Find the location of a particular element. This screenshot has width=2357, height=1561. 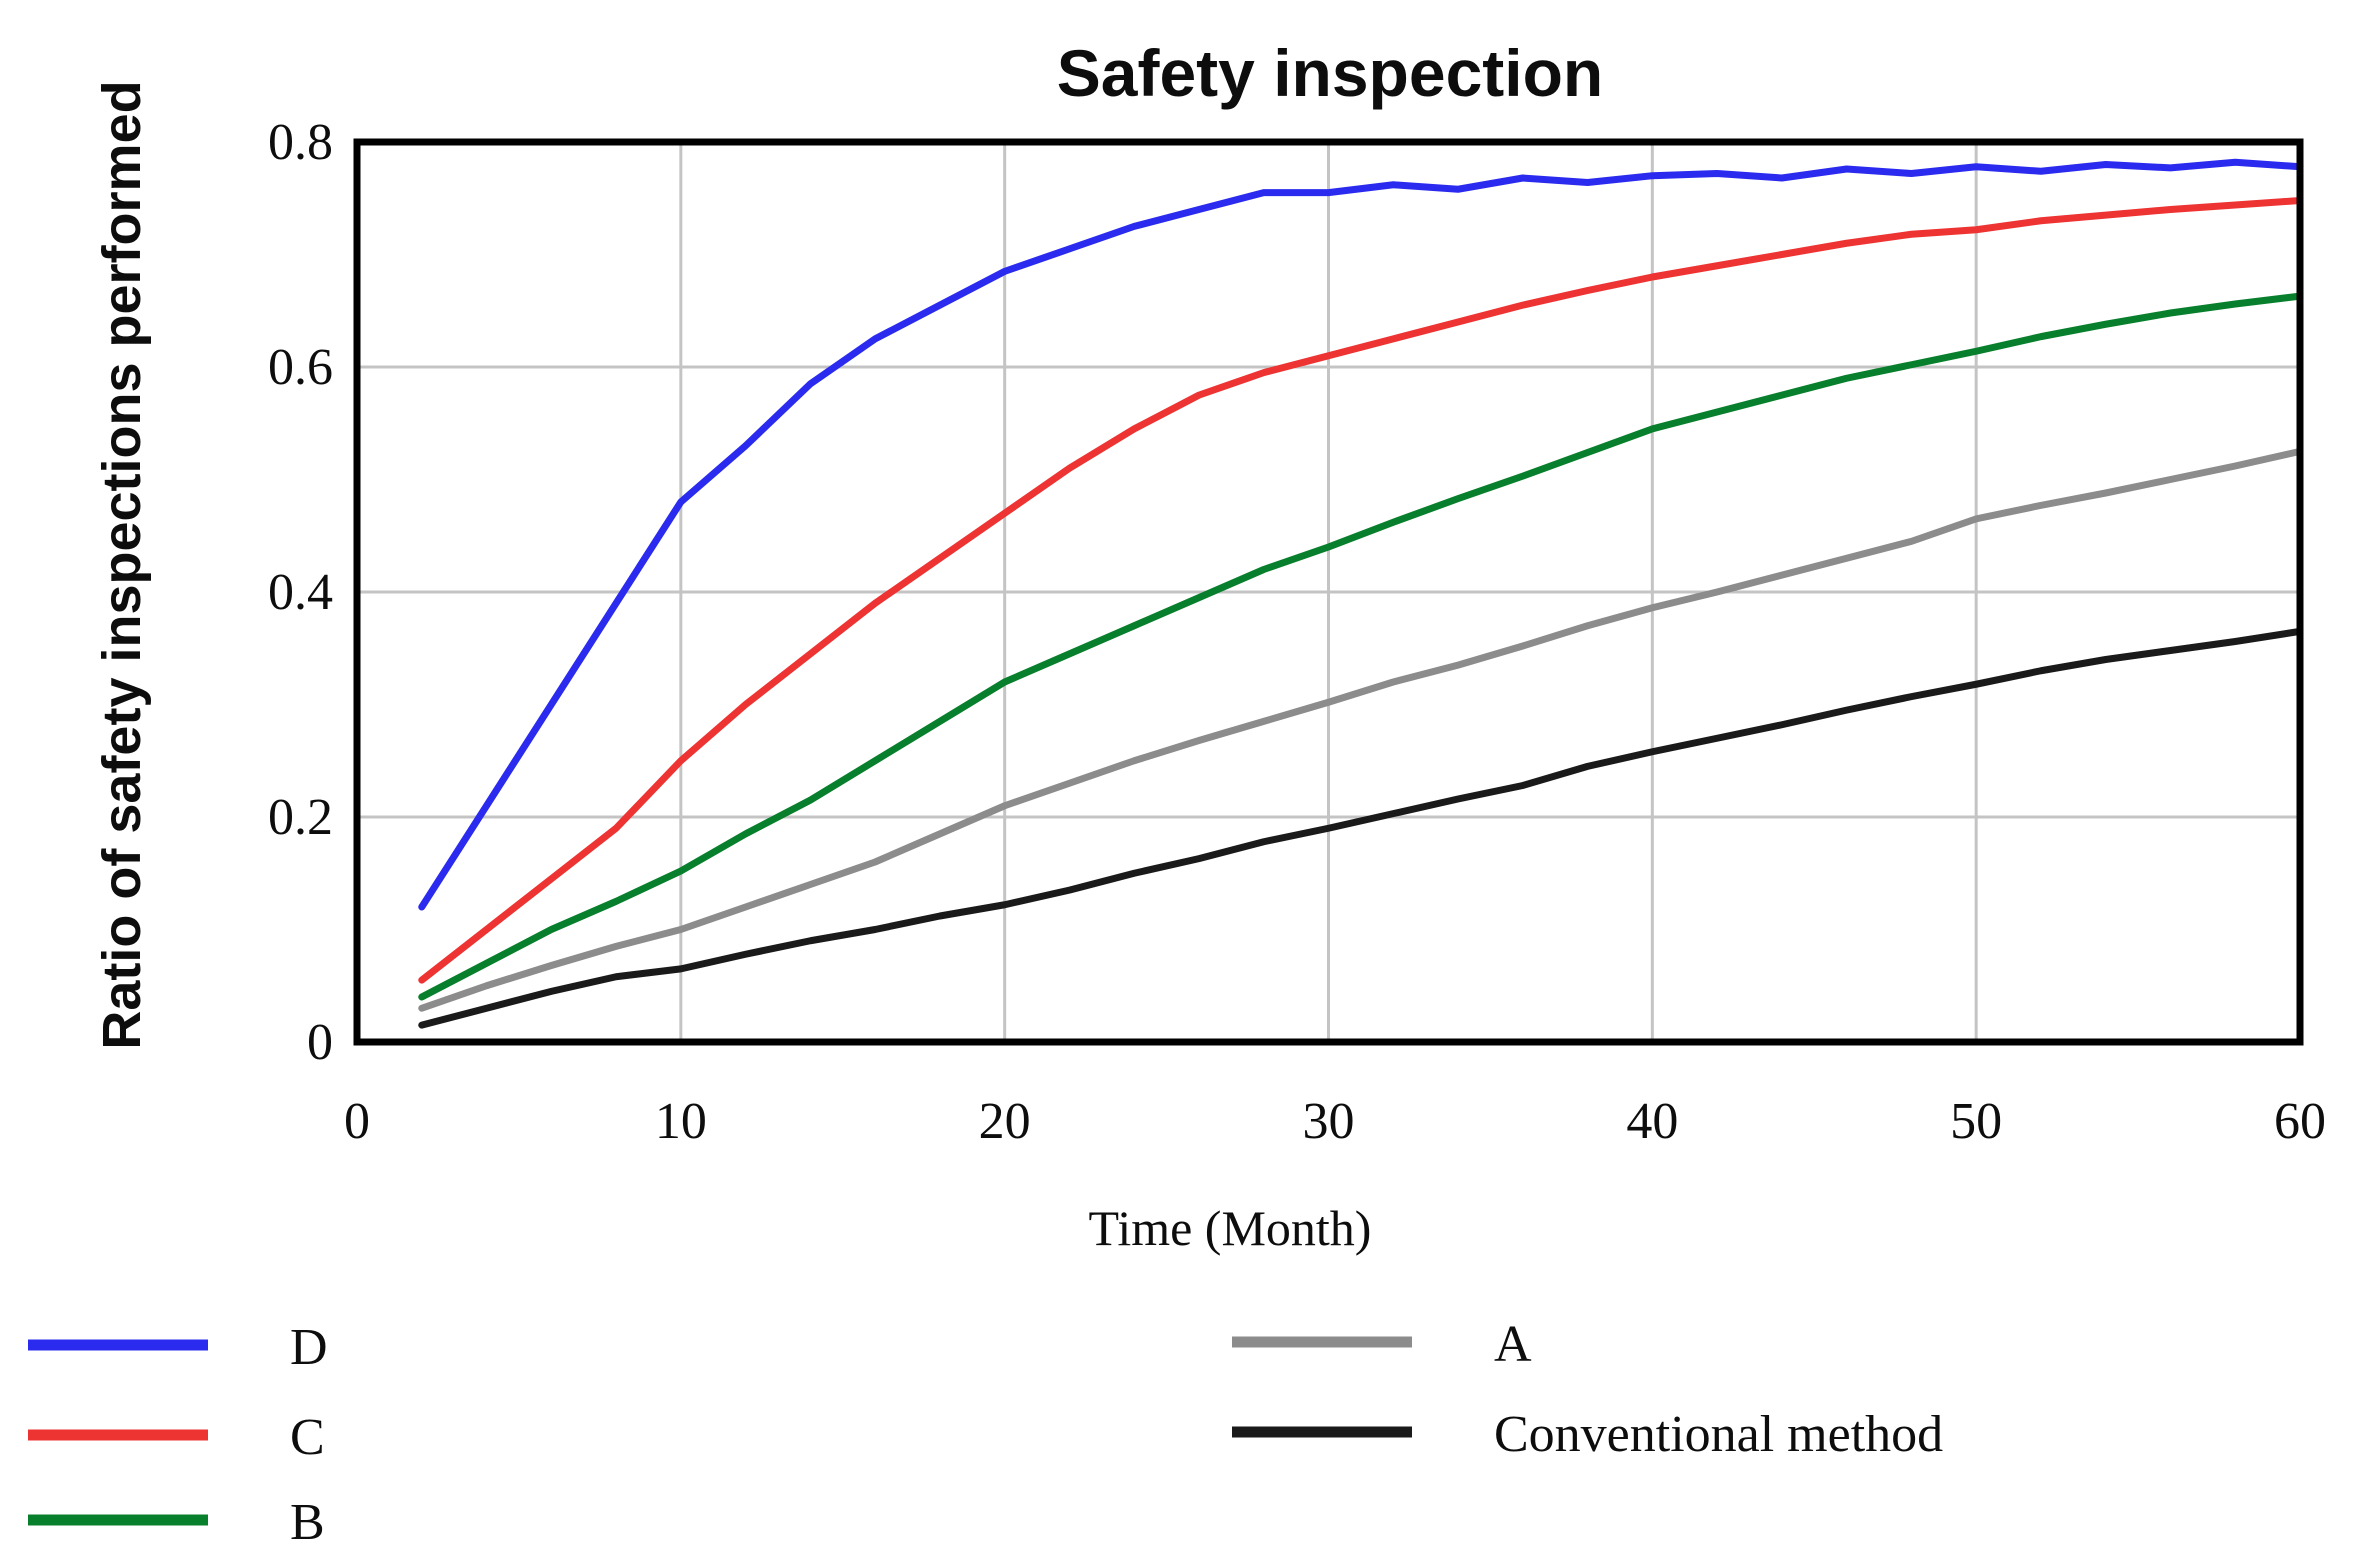

y-axis-tick-labels: 0 0.2 0.4 0.6 0.8 is located at coordinates (300, 592).